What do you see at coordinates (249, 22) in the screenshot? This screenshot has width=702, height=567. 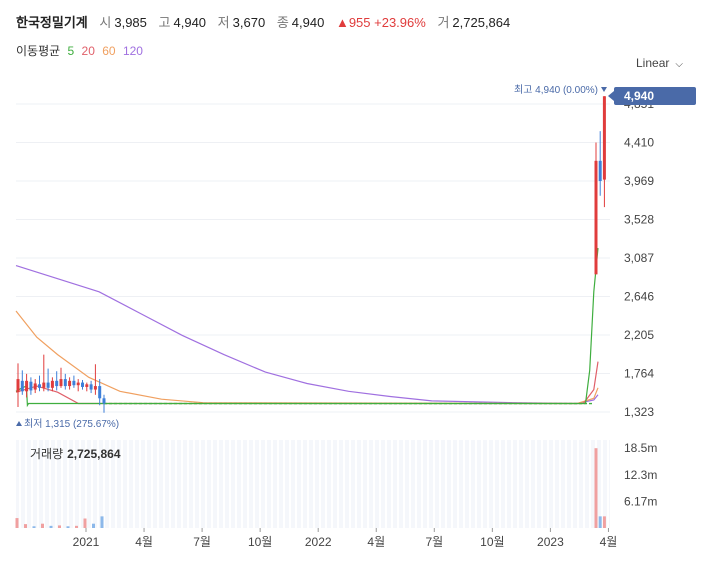 I see `low-value: 3,670` at bounding box center [249, 22].